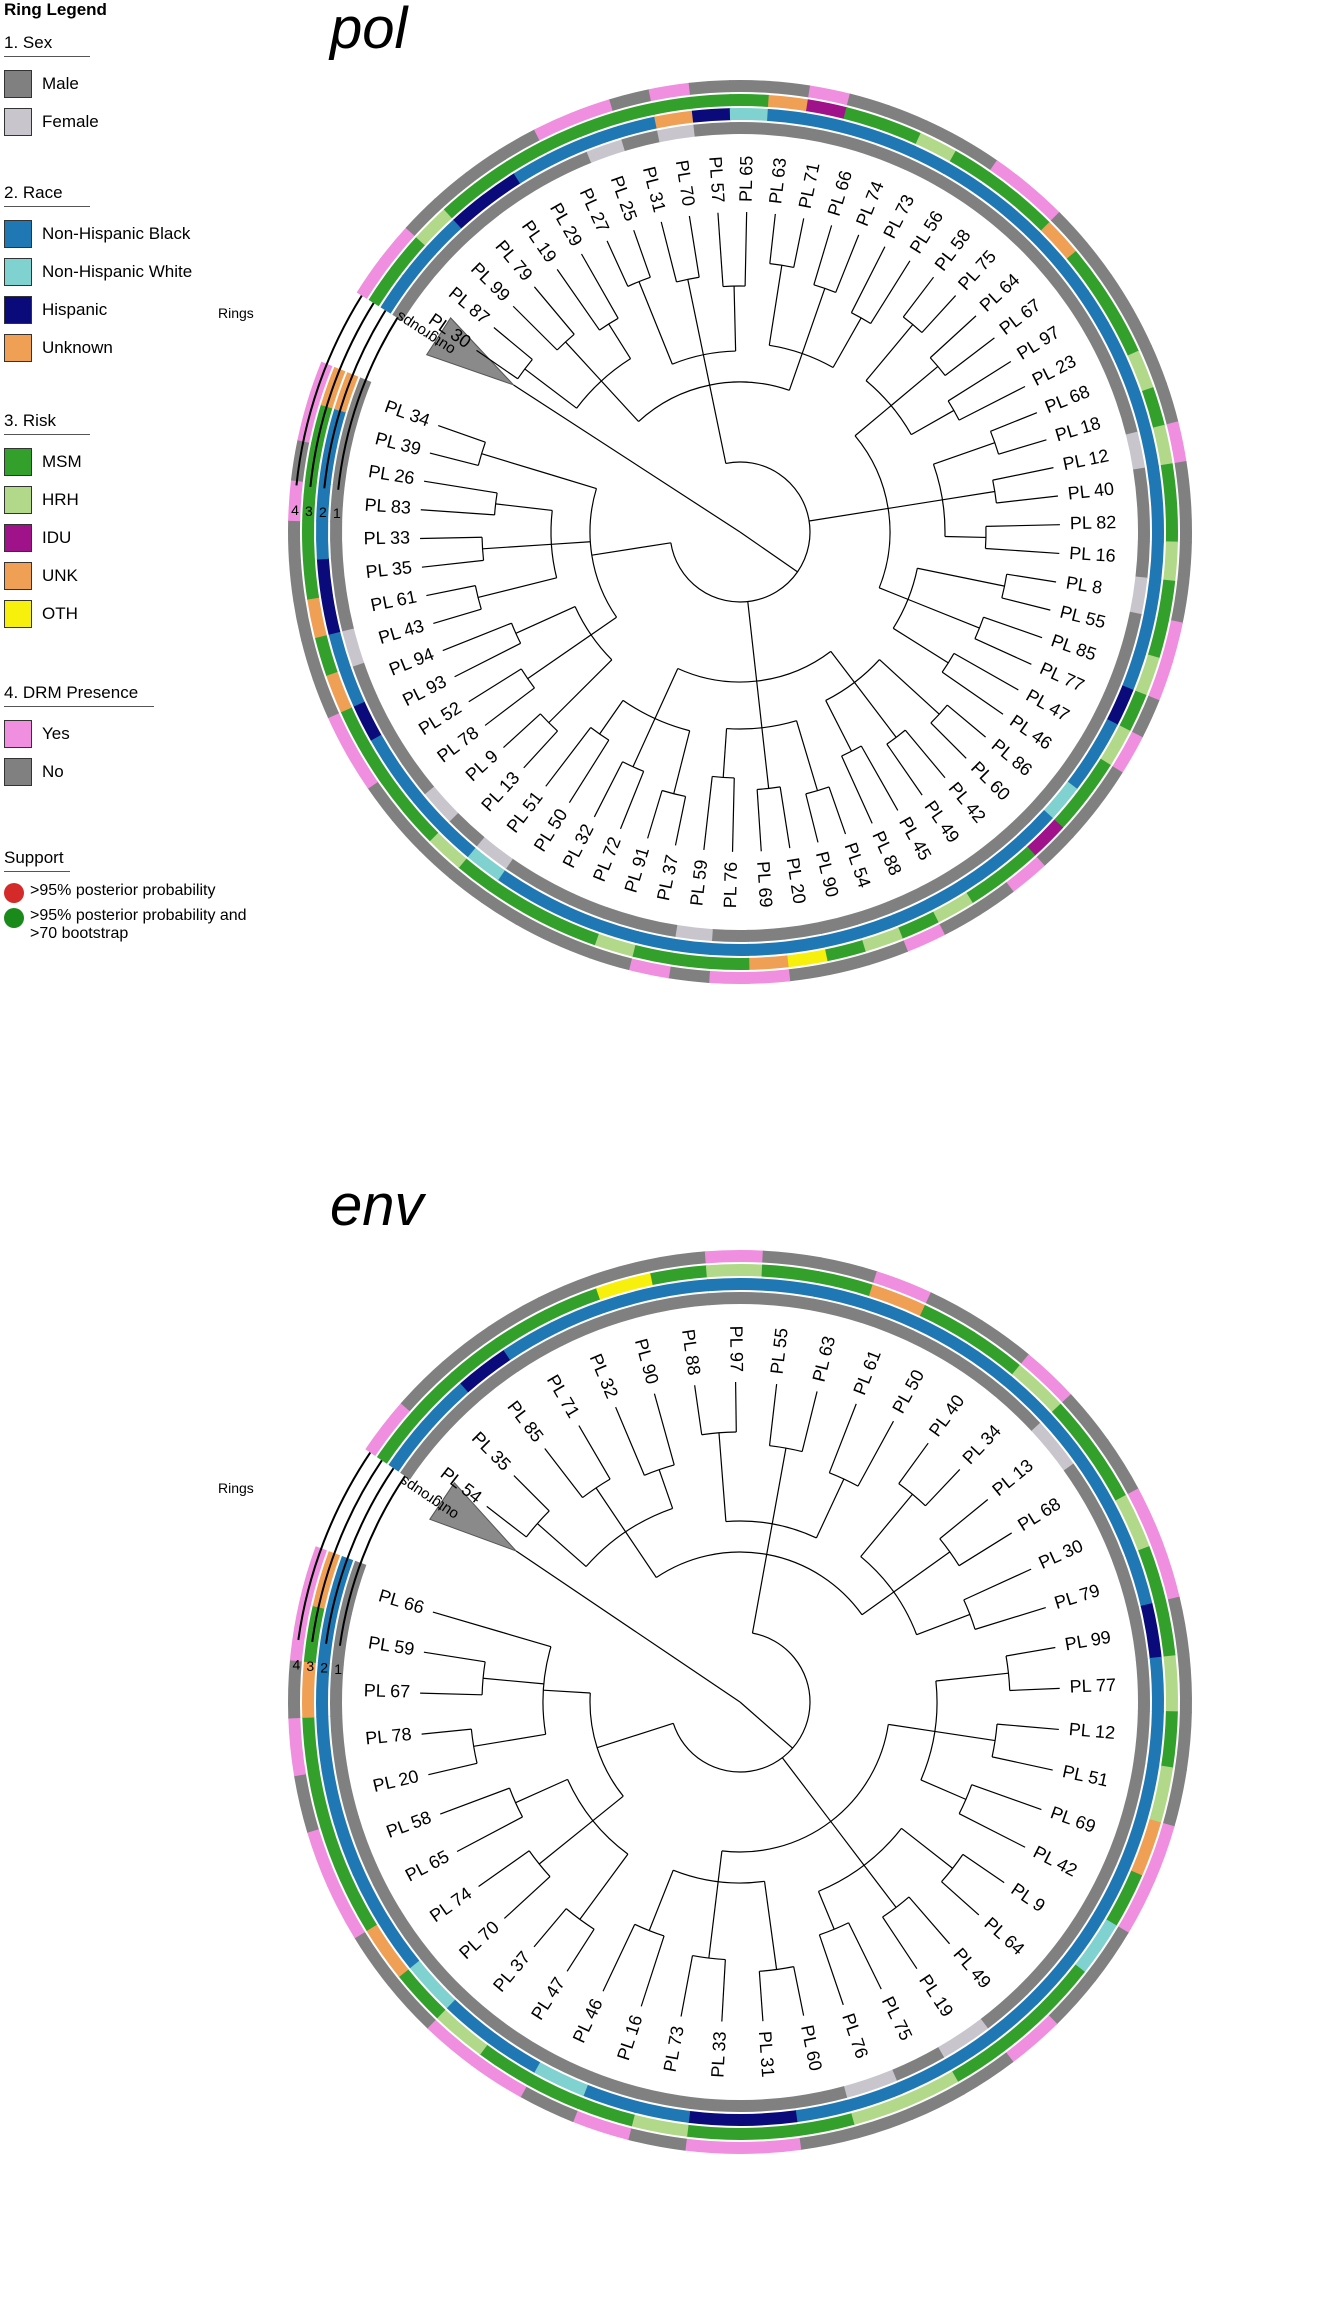 This screenshot has height=2300, width=1335. What do you see at coordinates (47, 462) in the screenshot?
I see `legend-item-msm: MSM` at bounding box center [47, 462].